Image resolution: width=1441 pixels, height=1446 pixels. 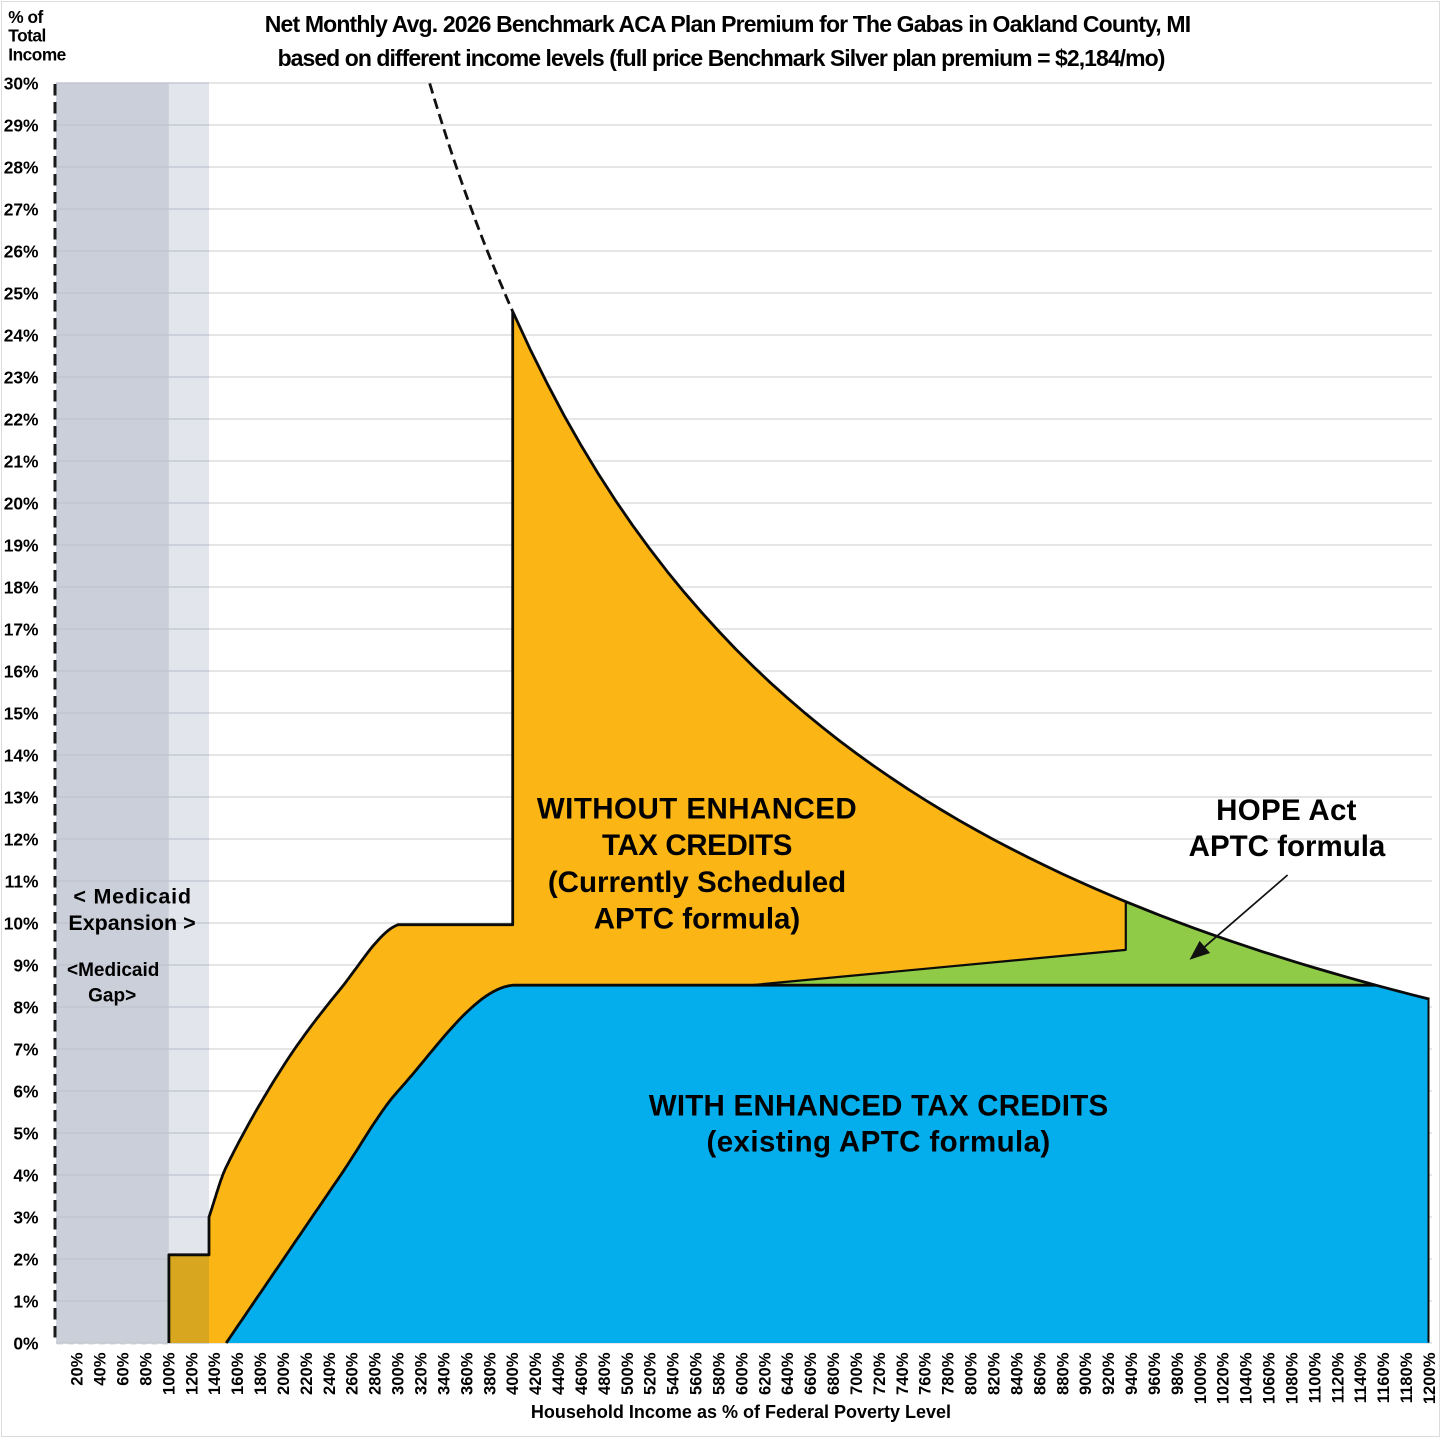 What do you see at coordinates (27, 36) in the screenshot?
I see `svg-text: Total` at bounding box center [27, 36].